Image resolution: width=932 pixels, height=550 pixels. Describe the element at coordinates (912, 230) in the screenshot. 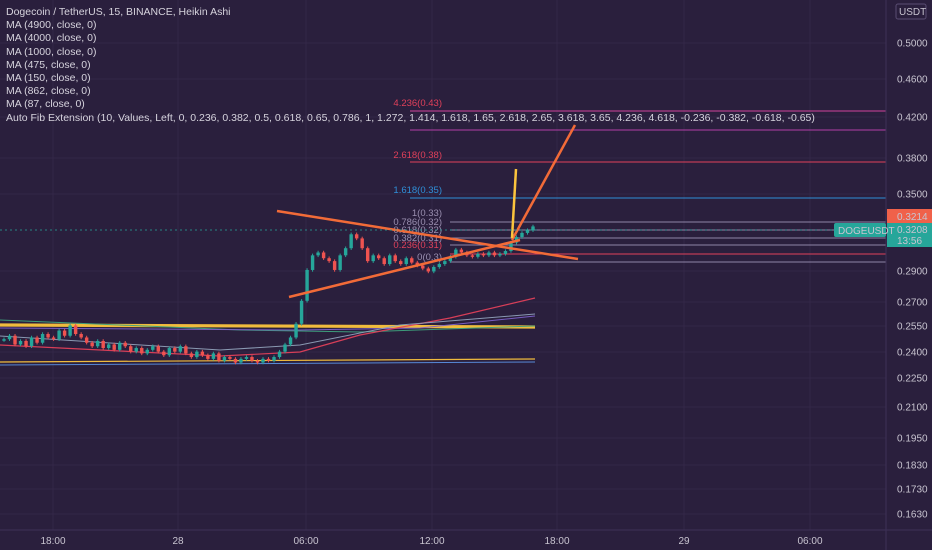

I see `last-price-label: 0.3208` at that location.